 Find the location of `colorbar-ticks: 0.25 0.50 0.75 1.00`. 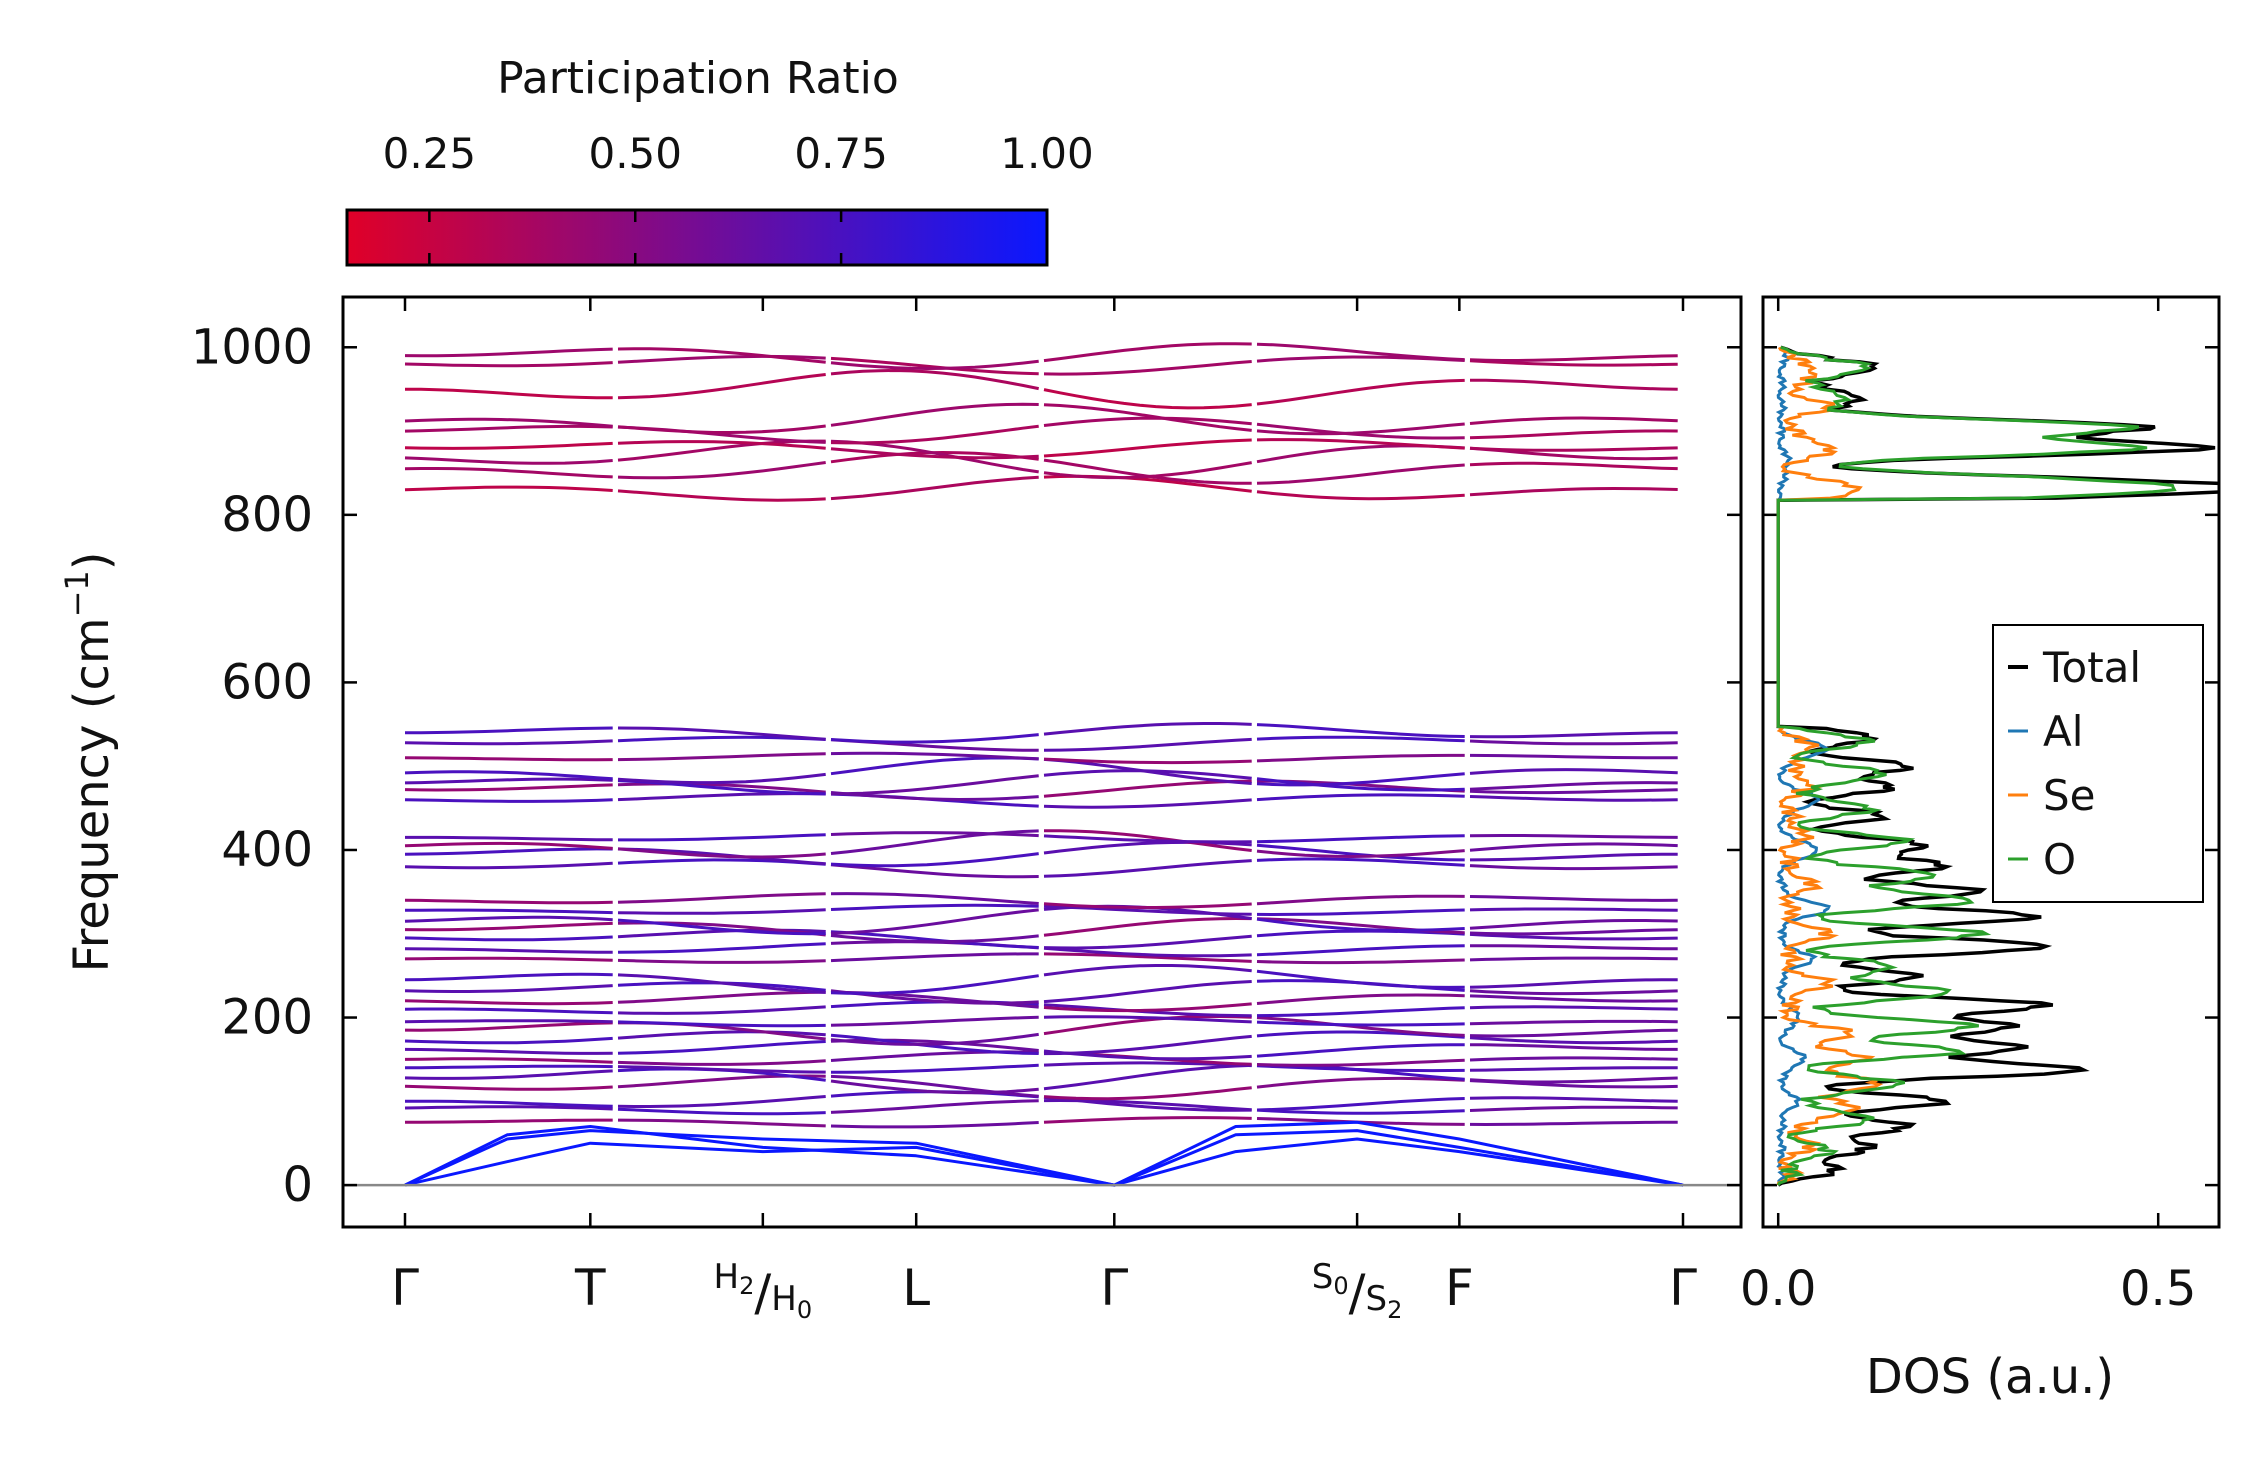

colorbar-ticks: 0.25 0.50 0.75 1.00 is located at coordinates (738, 197).